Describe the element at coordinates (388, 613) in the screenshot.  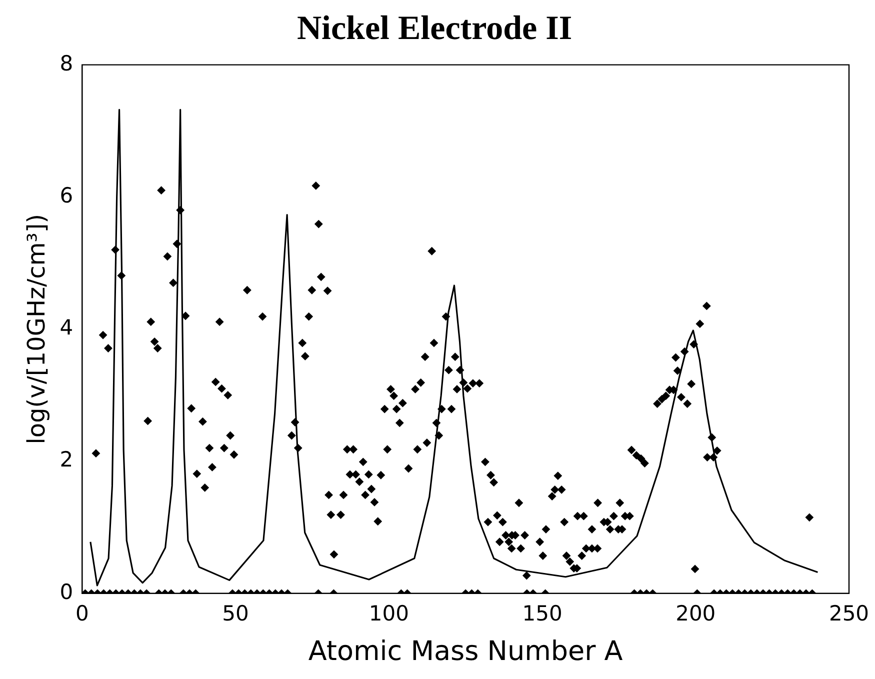
I see `x-tick-label: 100` at that location.